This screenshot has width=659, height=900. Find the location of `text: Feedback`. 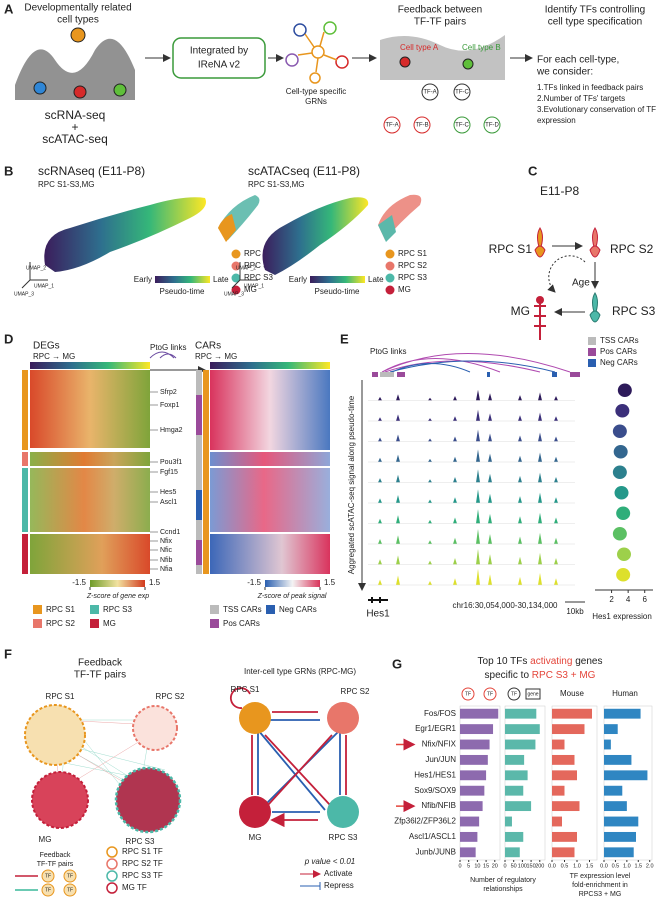

text: Feedback is located at coordinates (100, 663).